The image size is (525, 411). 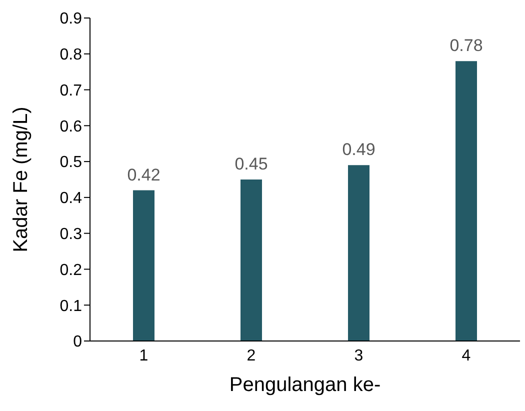 What do you see at coordinates (305, 385) in the screenshot?
I see `x-axis-title: Pengulangan ke-` at bounding box center [305, 385].